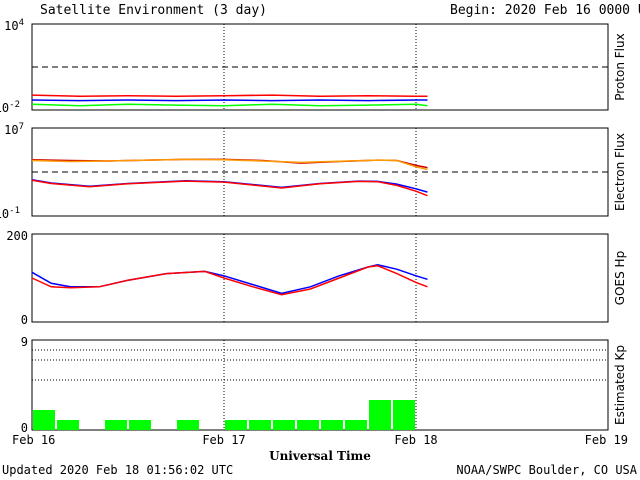  What do you see at coordinates (24, 428) in the screenshot?
I see `kp-ytick-bottom: 0` at bounding box center [24, 428].